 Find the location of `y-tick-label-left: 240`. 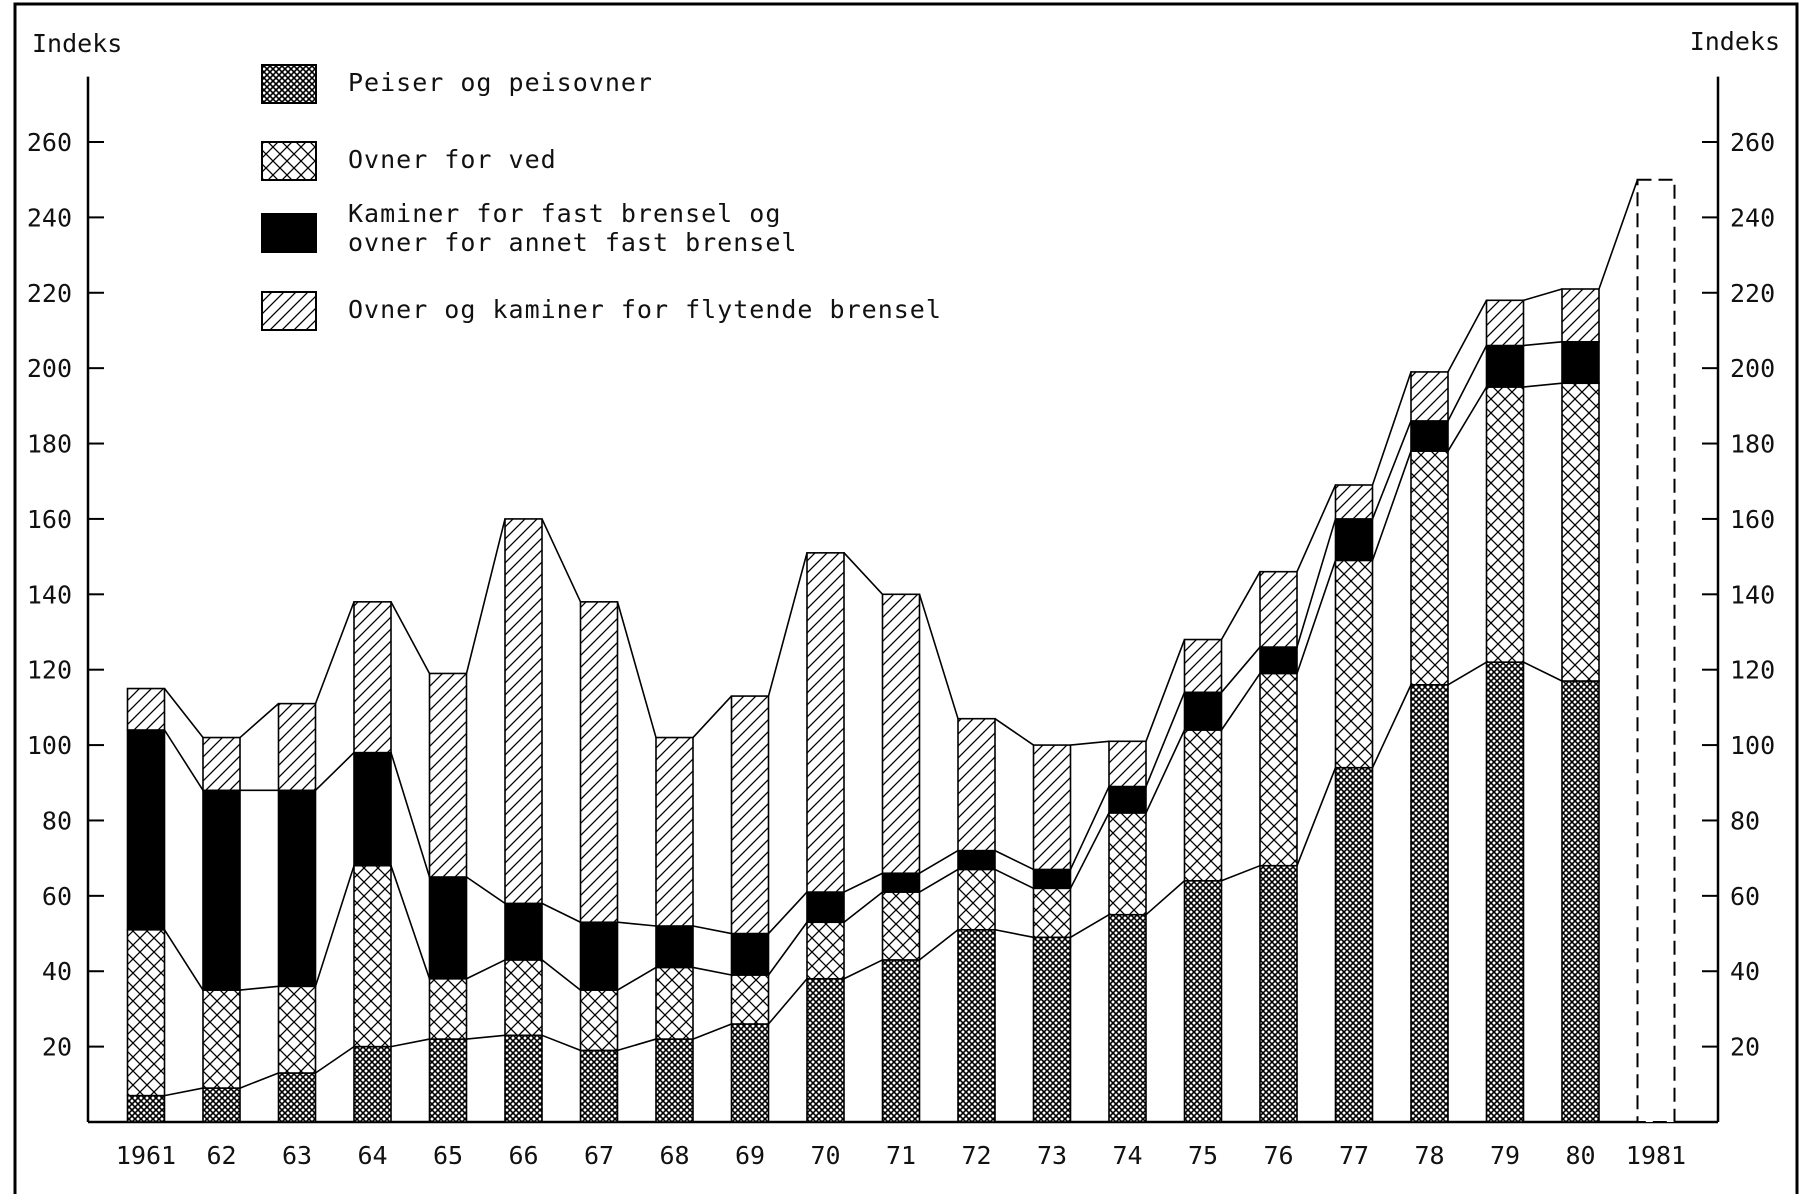

y-tick-label-left: 240 is located at coordinates (49, 217).